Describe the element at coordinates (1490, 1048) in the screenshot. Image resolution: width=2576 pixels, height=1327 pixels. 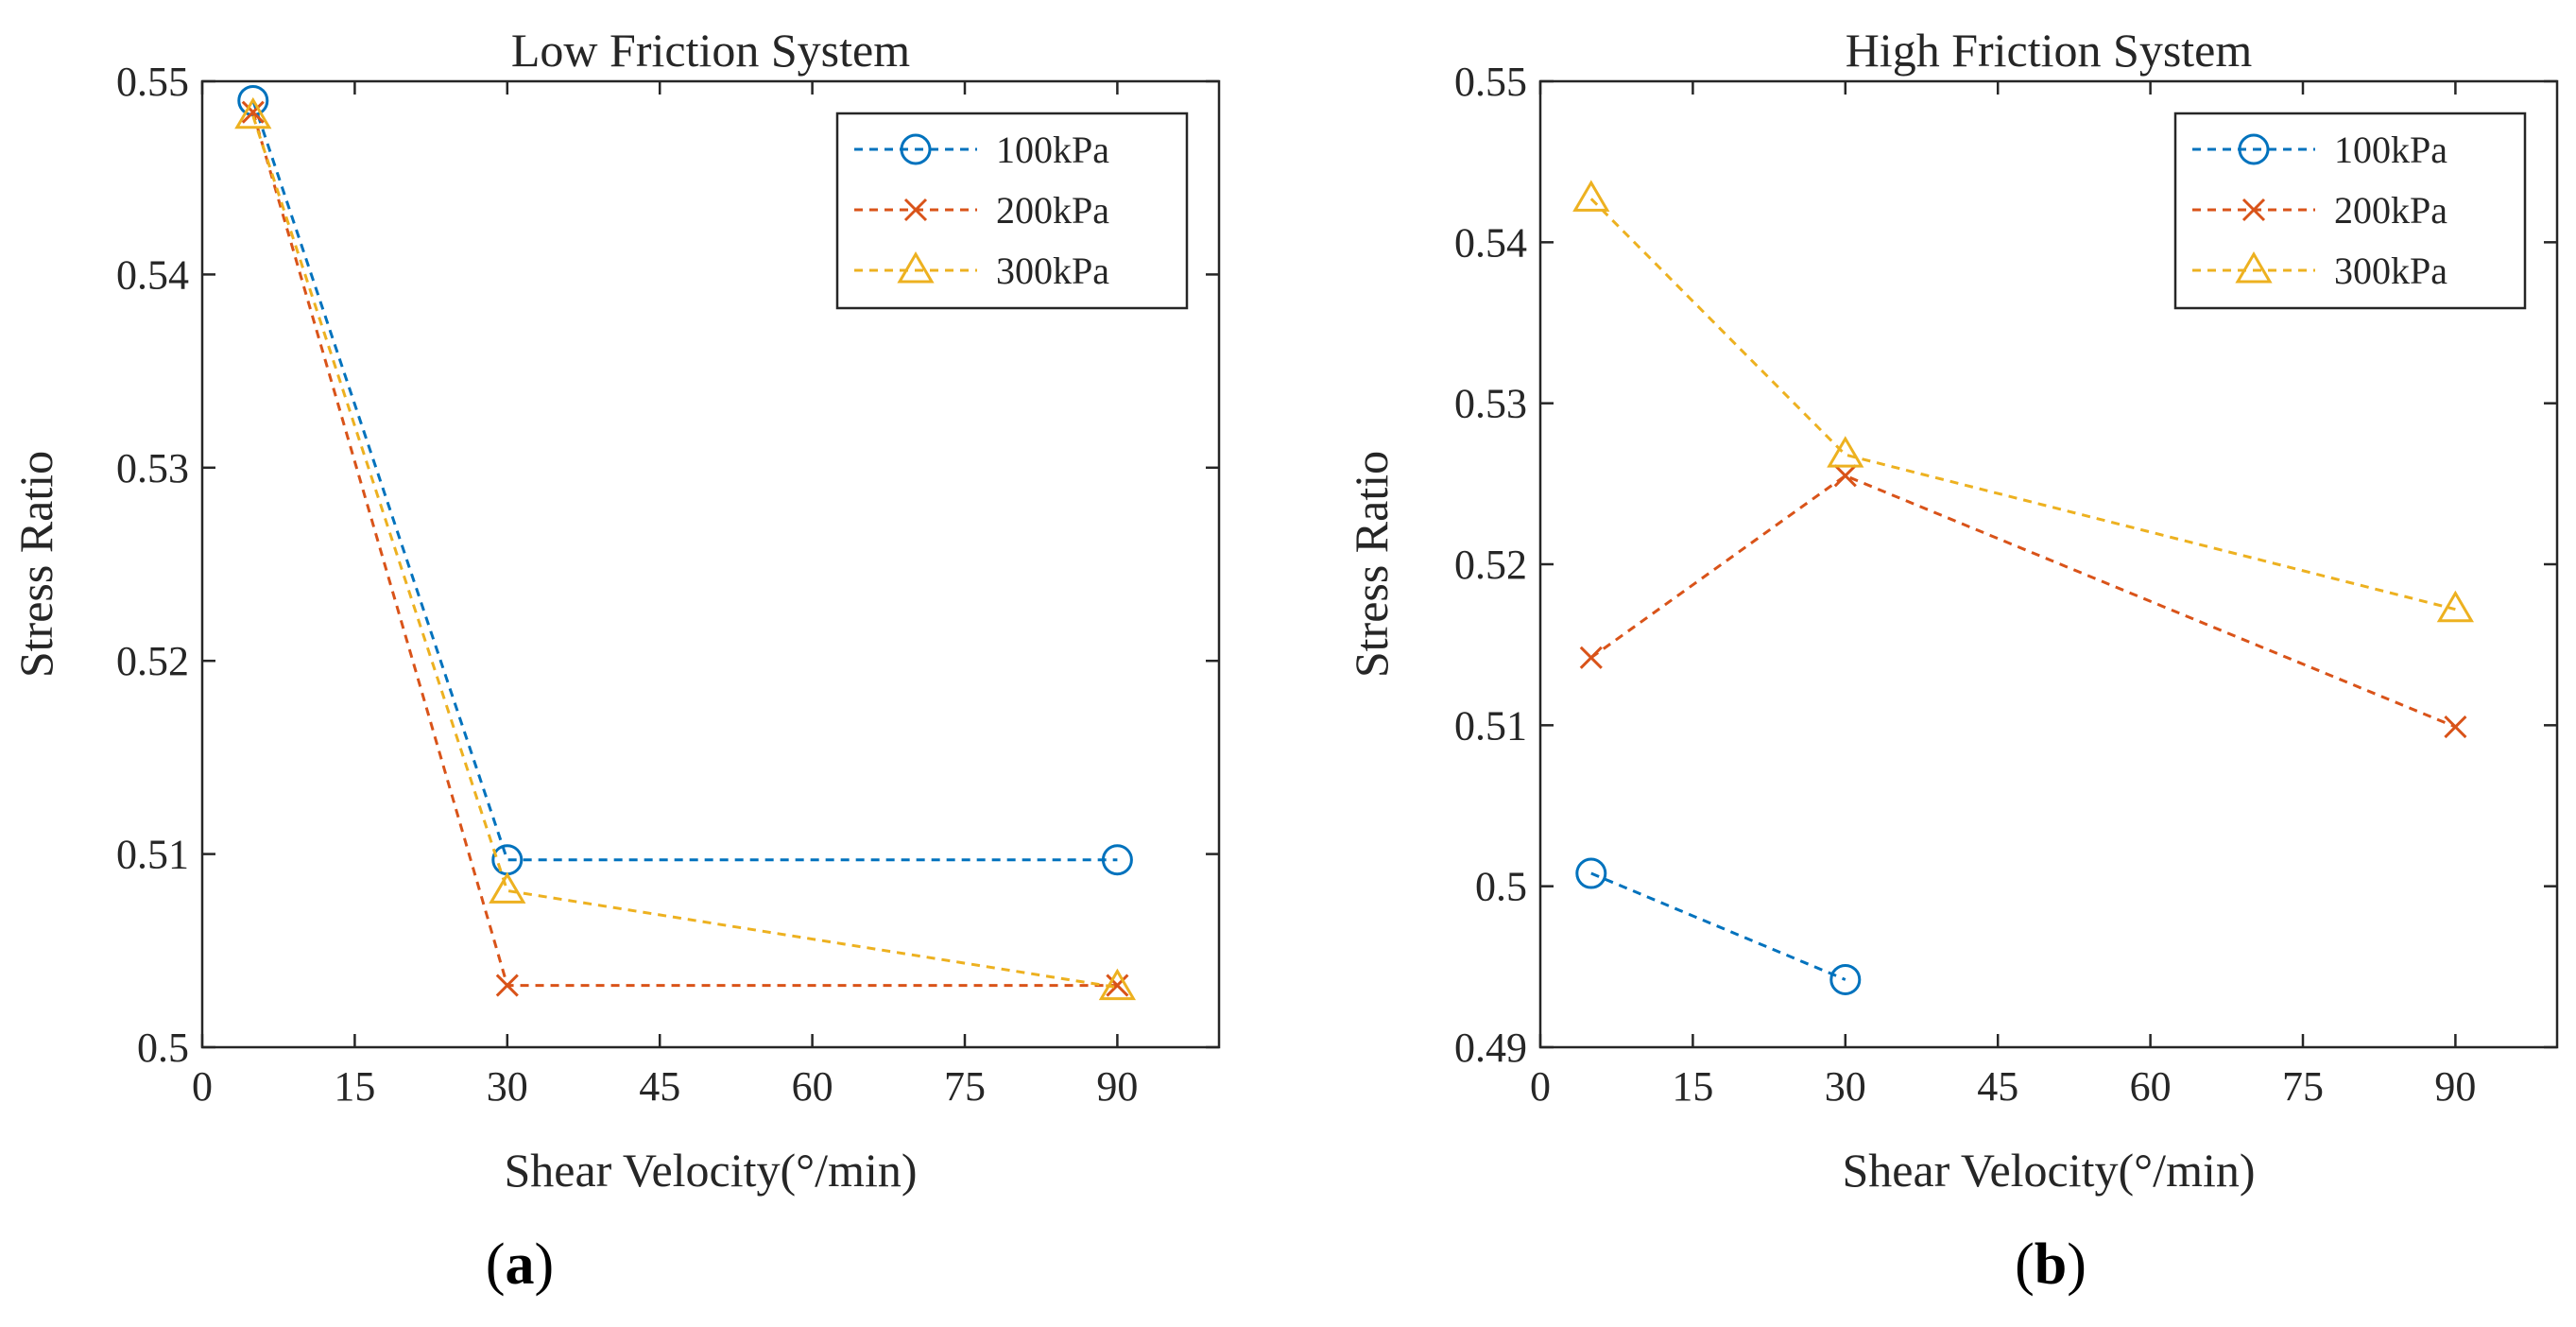
I see `y-tick-label: 0.49` at that location.